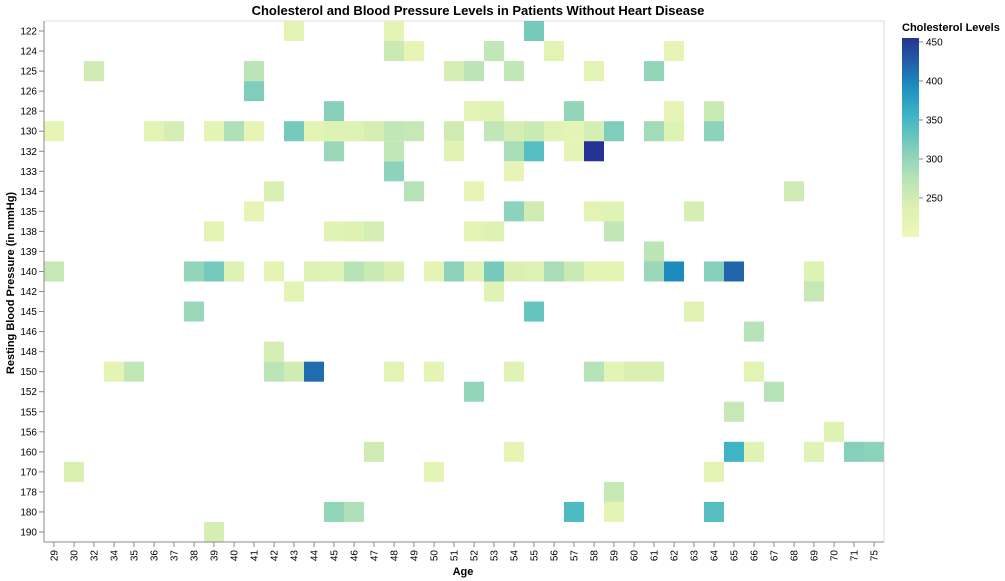  What do you see at coordinates (235, 556) in the screenshot?
I see `x-tick-label: 40` at bounding box center [235, 556].